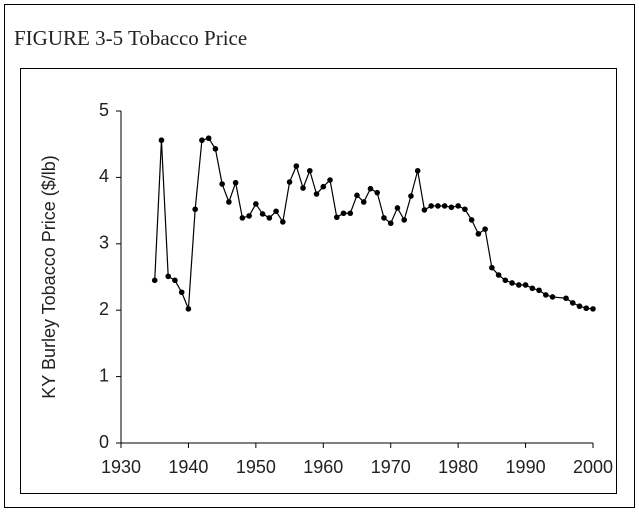  What do you see at coordinates (458, 467) in the screenshot?
I see `x-tick-label: 1980` at bounding box center [458, 467].